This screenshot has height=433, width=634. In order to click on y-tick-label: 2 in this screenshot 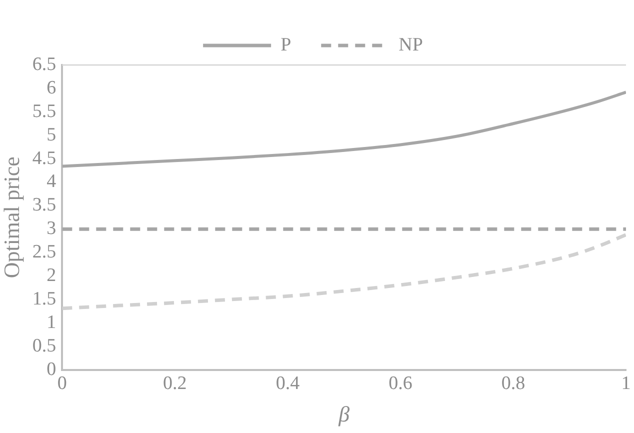, I will do `click(51, 275)`.